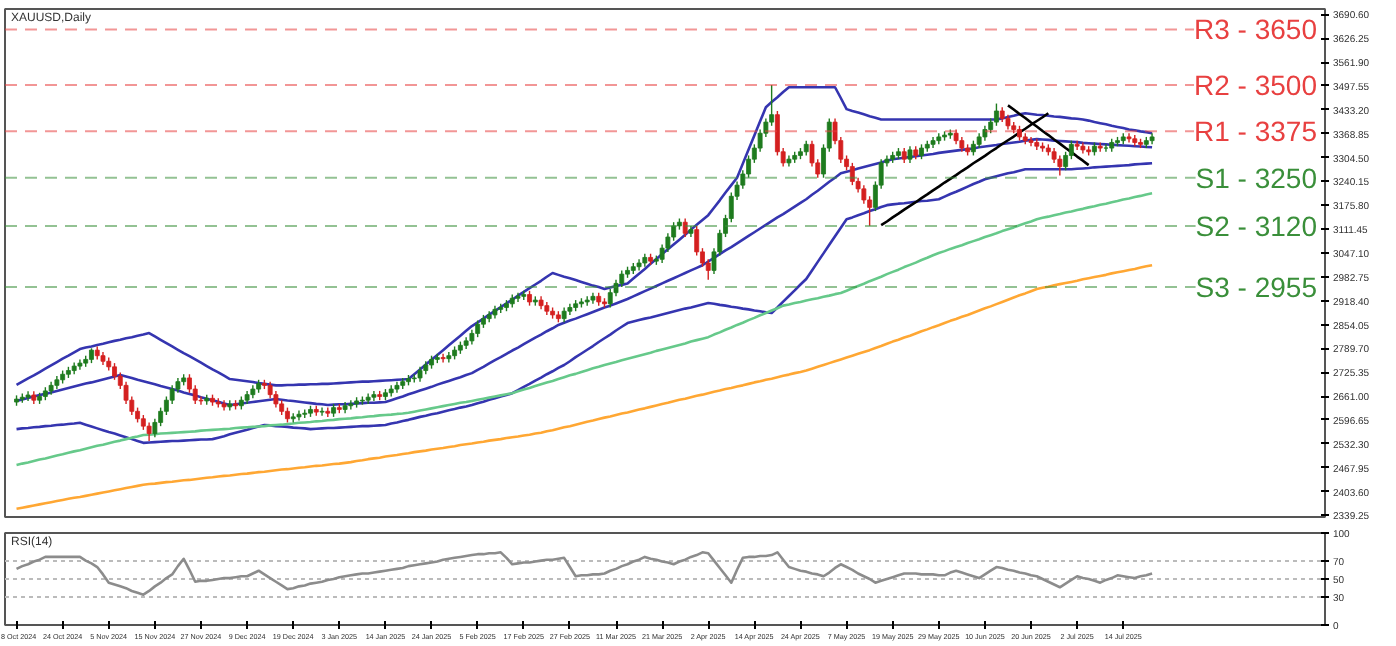 The image size is (1396, 646). What do you see at coordinates (1256, 131) in the screenshot?
I see `ref-line-label: R1 - 3375` at bounding box center [1256, 131].